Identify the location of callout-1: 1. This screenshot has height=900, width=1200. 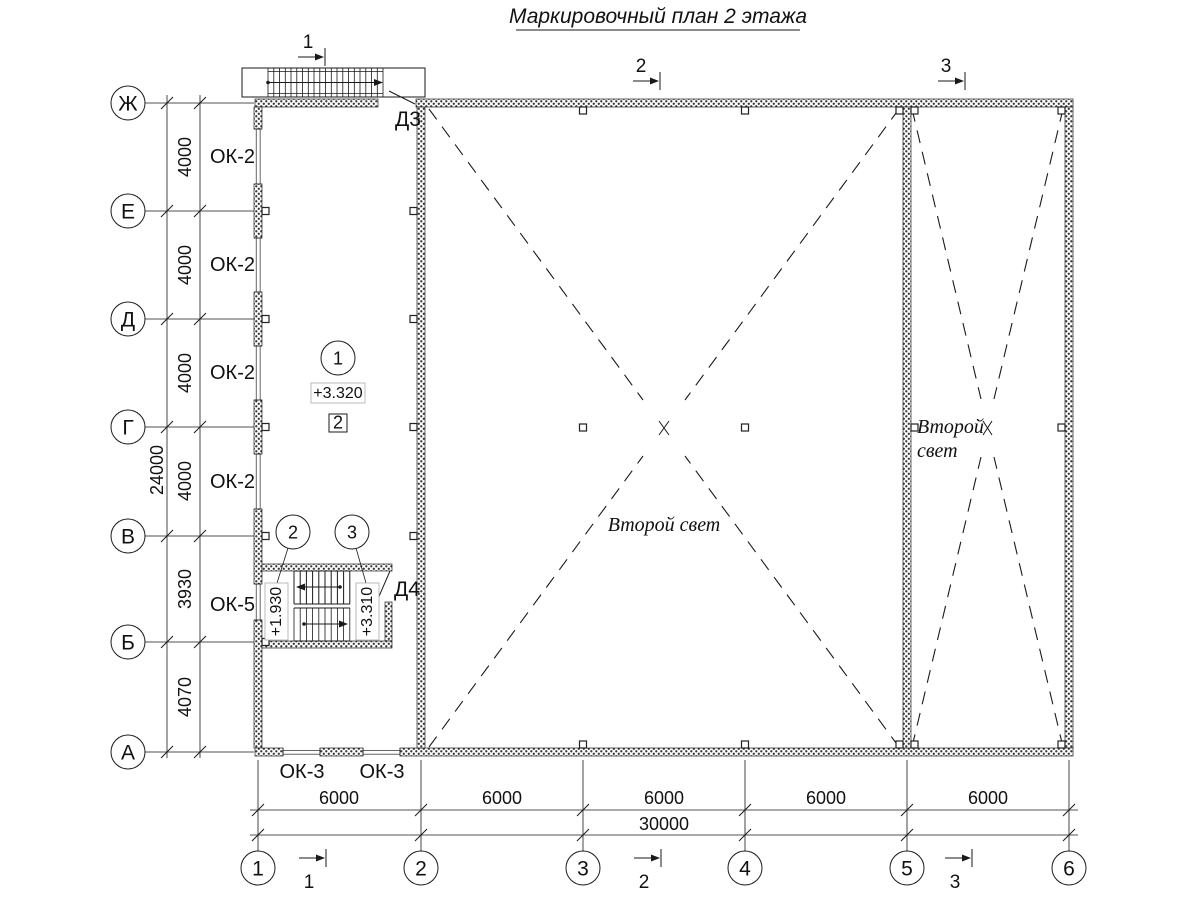
(338, 358).